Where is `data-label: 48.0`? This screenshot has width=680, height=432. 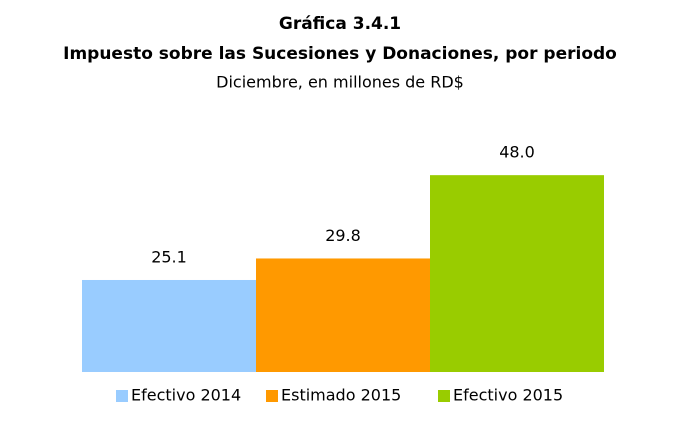
data-label: 48.0 is located at coordinates (517, 152).